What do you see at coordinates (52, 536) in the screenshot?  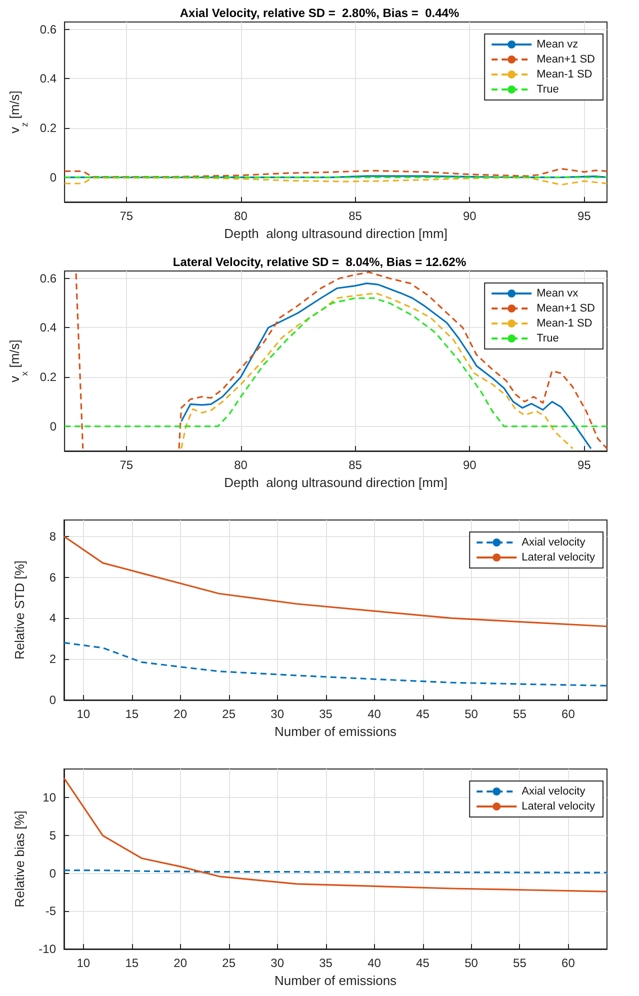 I see `y-tick-label: 8` at bounding box center [52, 536].